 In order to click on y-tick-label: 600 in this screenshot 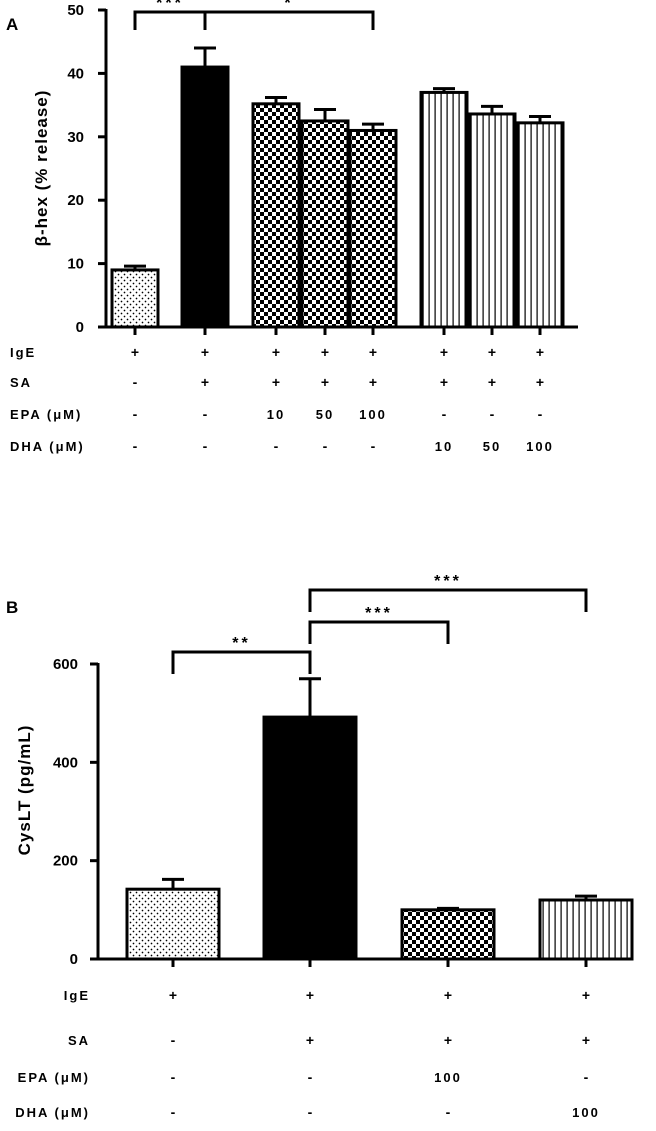, I will do `click(65, 664)`.